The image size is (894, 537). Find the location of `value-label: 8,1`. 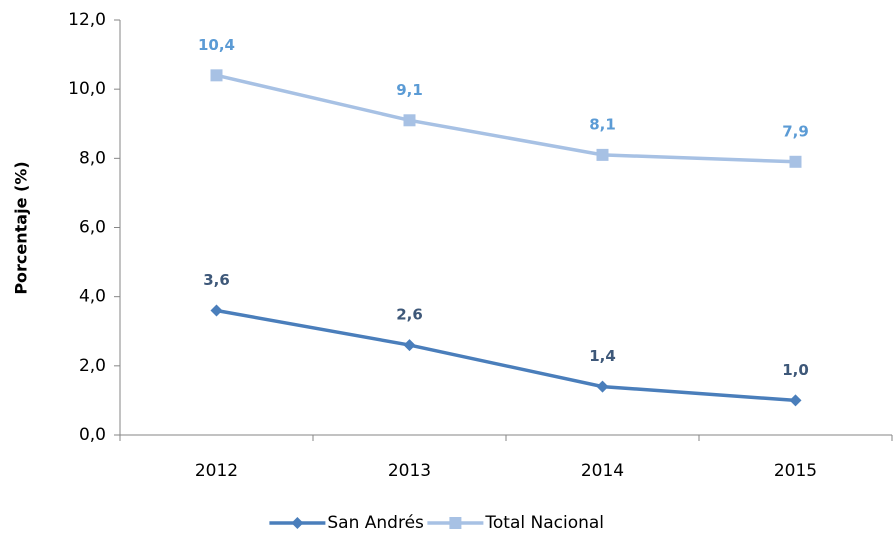

value-label: 8,1 is located at coordinates (602, 124).